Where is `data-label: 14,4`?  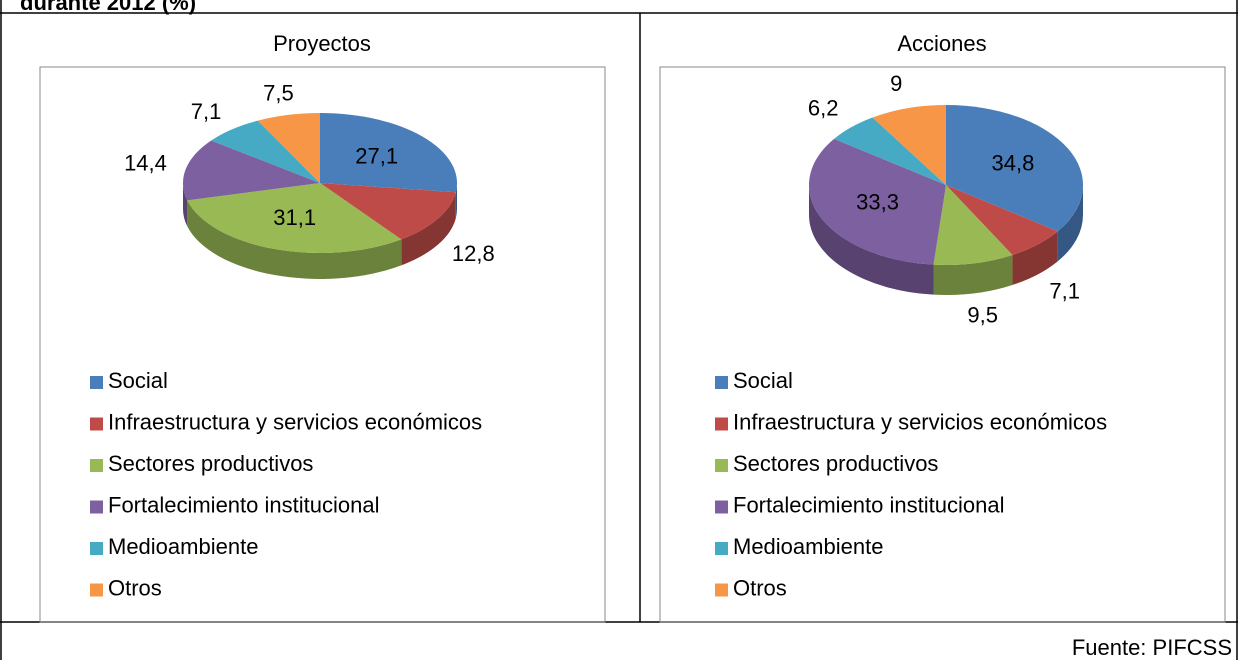 data-label: 14,4 is located at coordinates (145, 163).